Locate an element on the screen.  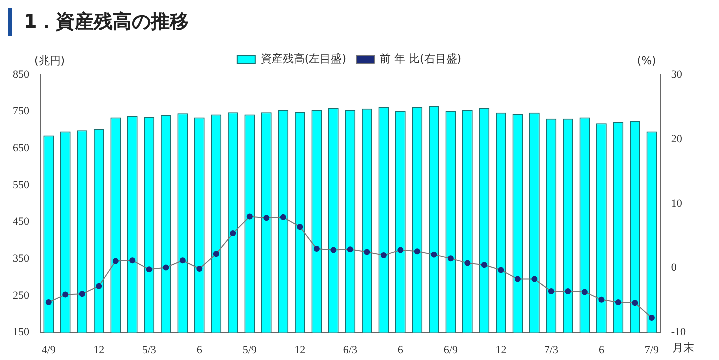
x-tick-label: 5/9 is located at coordinates (250, 350).